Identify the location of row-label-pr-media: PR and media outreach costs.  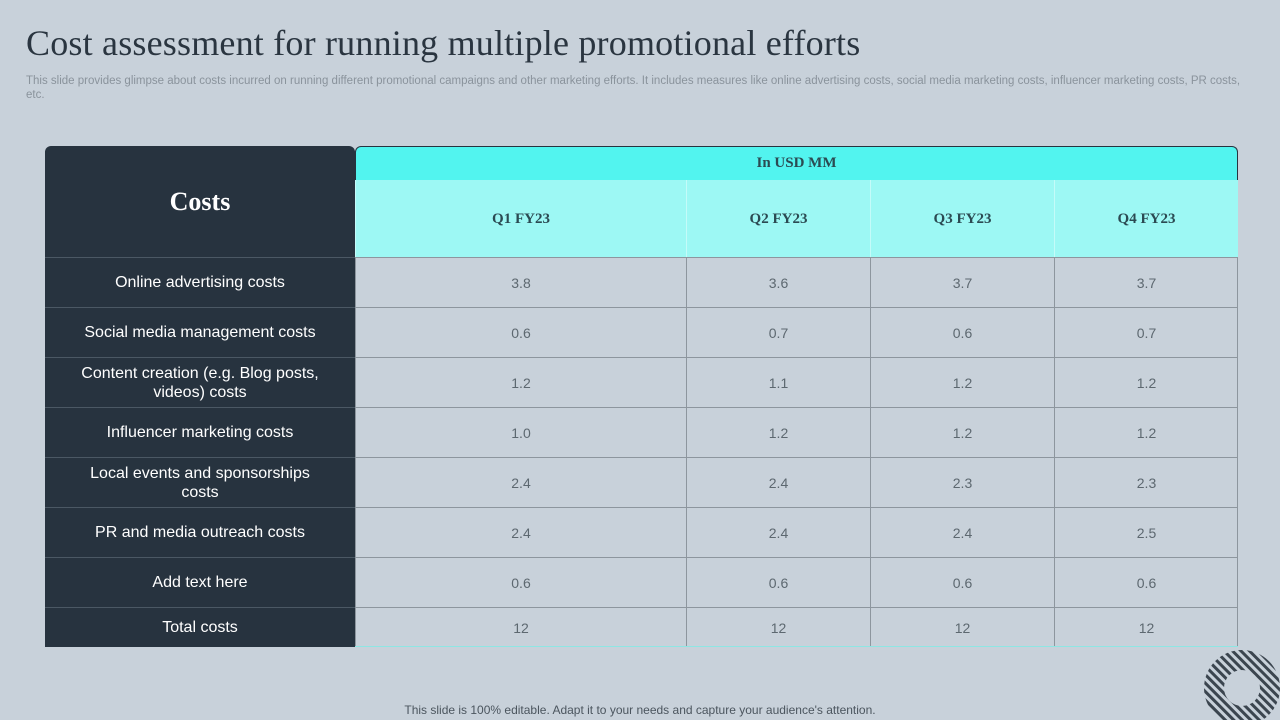
(200, 532).